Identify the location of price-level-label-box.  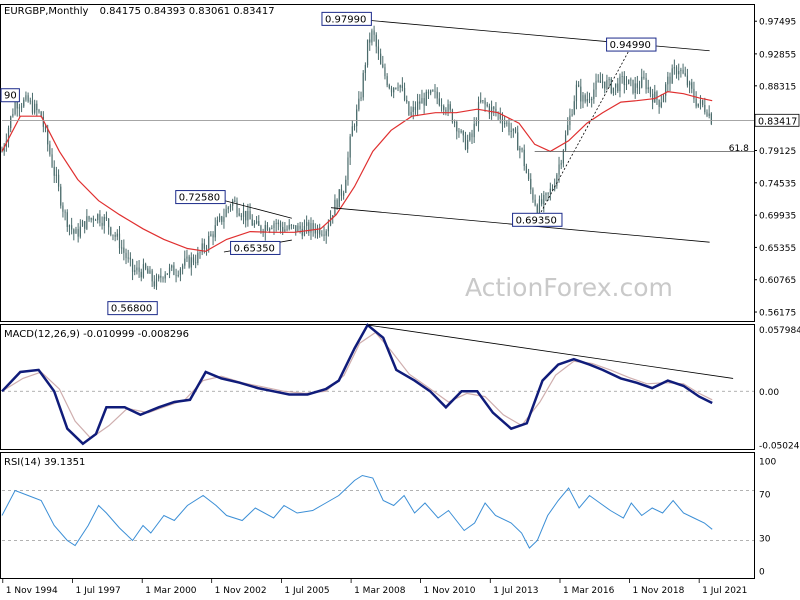
(631, 44).